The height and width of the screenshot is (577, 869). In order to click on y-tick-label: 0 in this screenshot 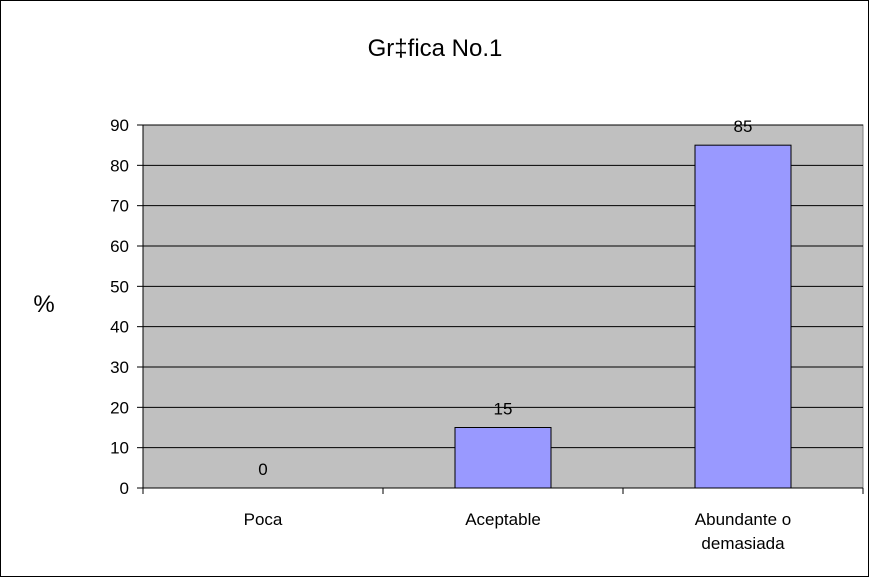, I will do `click(124, 488)`.